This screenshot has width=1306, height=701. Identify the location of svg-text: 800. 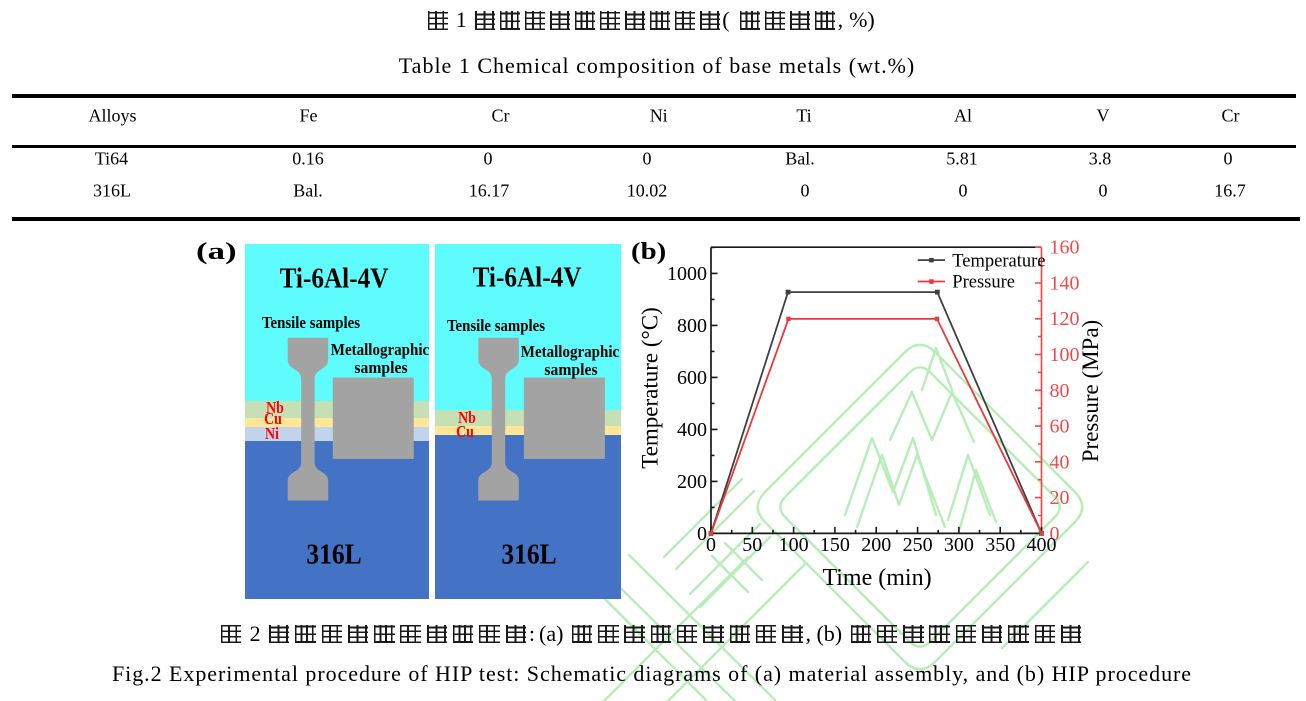
(692, 326).